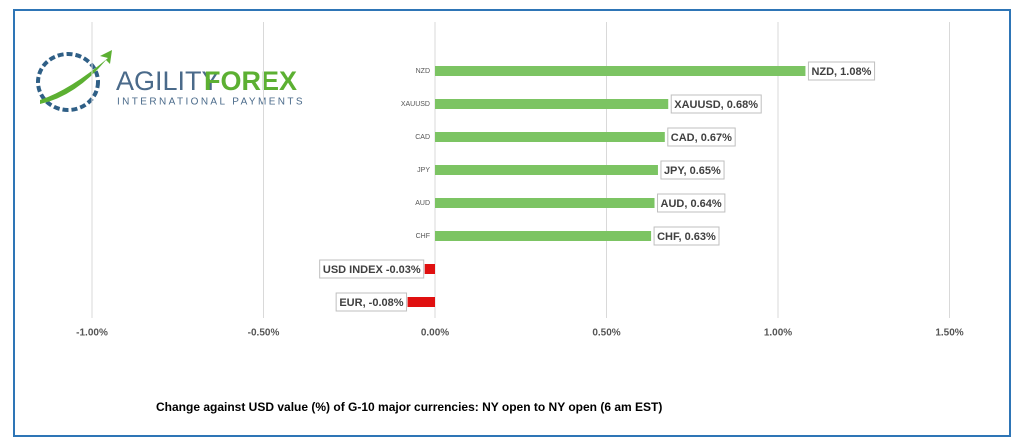  What do you see at coordinates (435, 333) in the screenshot?
I see `x-tick-label: 0.00%` at bounding box center [435, 333].